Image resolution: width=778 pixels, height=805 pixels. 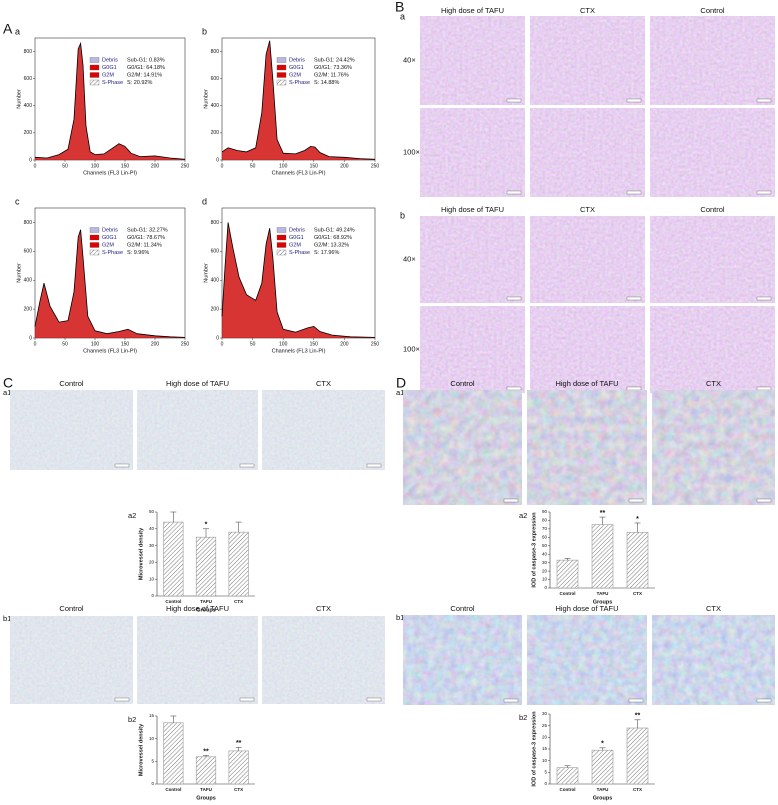 What do you see at coordinates (534, 550) in the screenshot?
I see `y-axis-label: IOD of caspase-3 expression` at bounding box center [534, 550].